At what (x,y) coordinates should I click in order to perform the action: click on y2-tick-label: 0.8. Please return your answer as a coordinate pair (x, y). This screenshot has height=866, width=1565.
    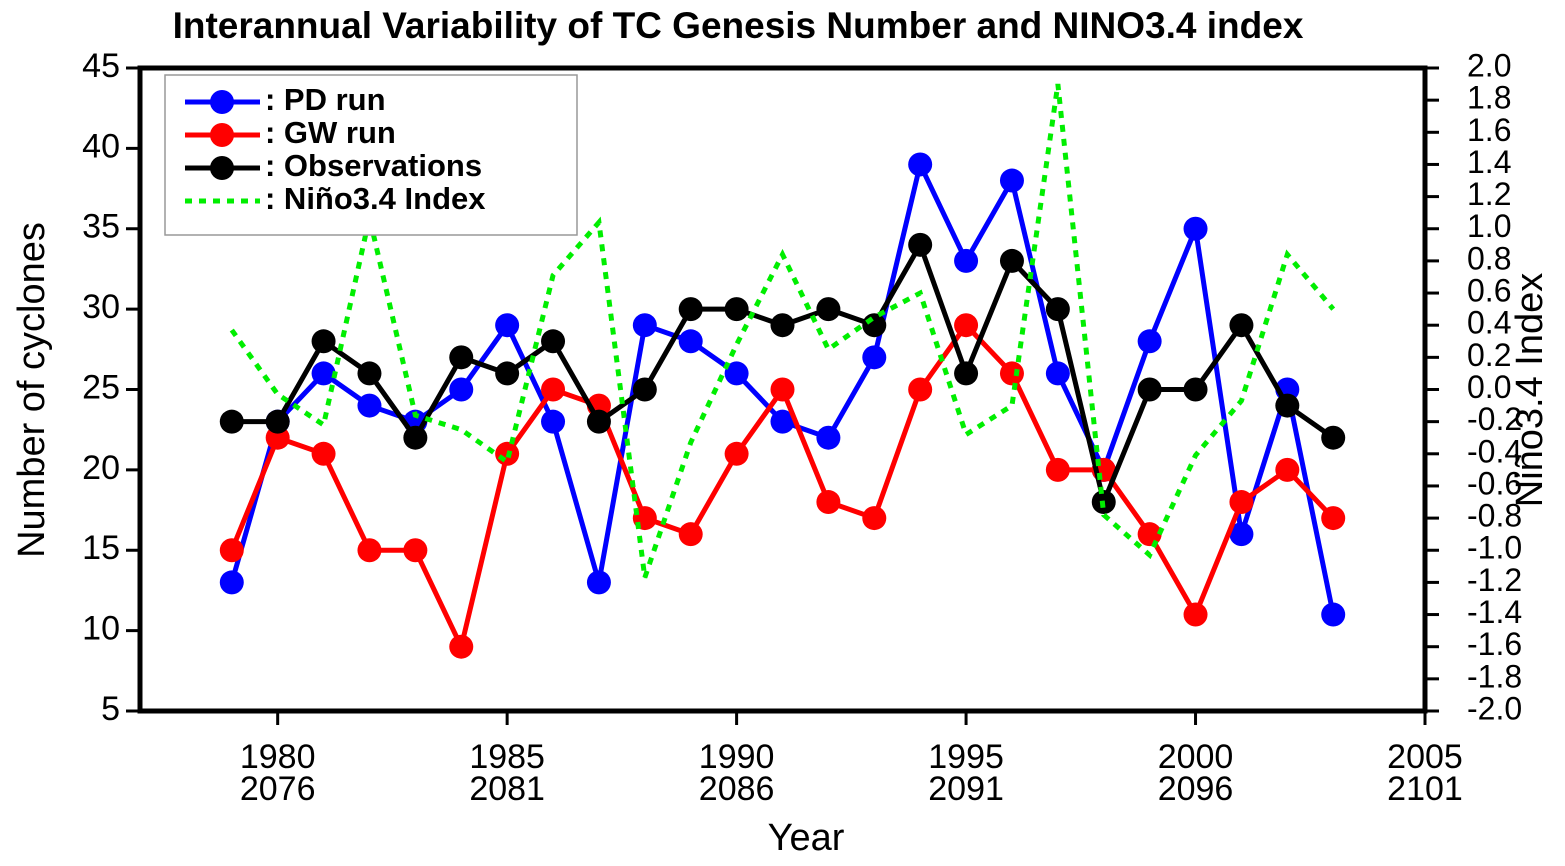
    Looking at the image, I should click on (1489, 258).